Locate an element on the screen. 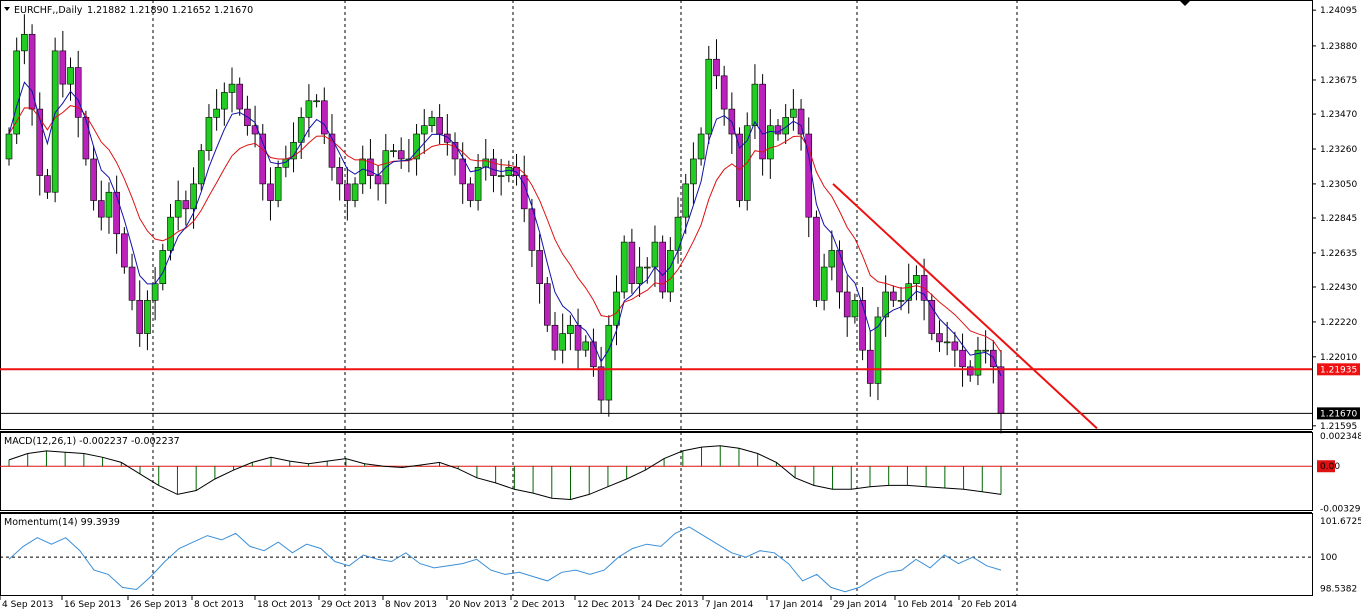 This screenshot has width=1361, height=614. price-label: 1.22845 is located at coordinates (1338, 219).